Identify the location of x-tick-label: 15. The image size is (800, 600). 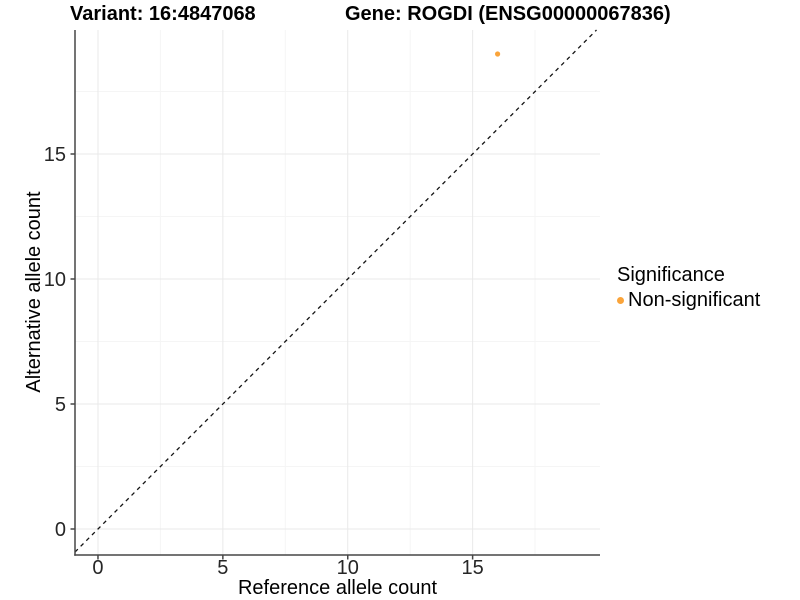
(472, 568).